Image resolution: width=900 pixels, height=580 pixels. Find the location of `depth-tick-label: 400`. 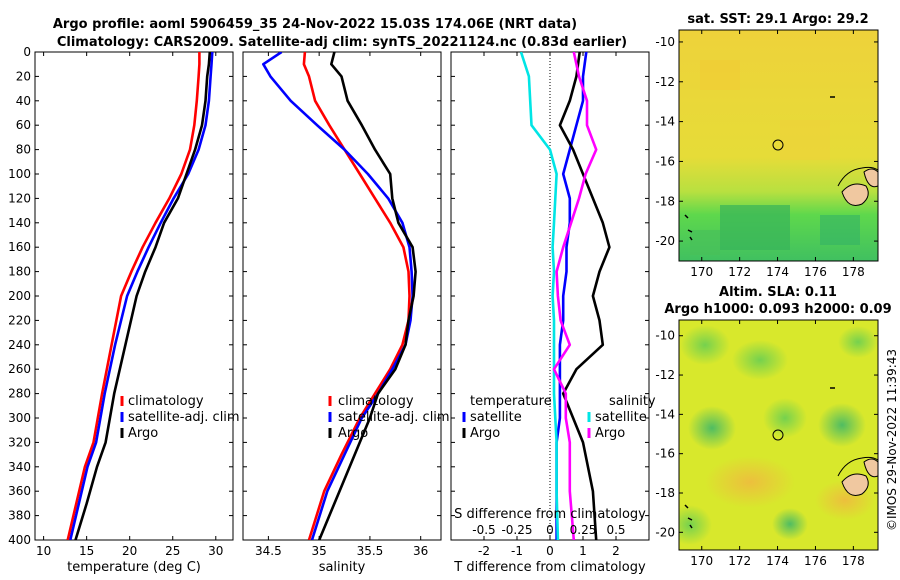

depth-tick-label: 400 is located at coordinates (19, 540).